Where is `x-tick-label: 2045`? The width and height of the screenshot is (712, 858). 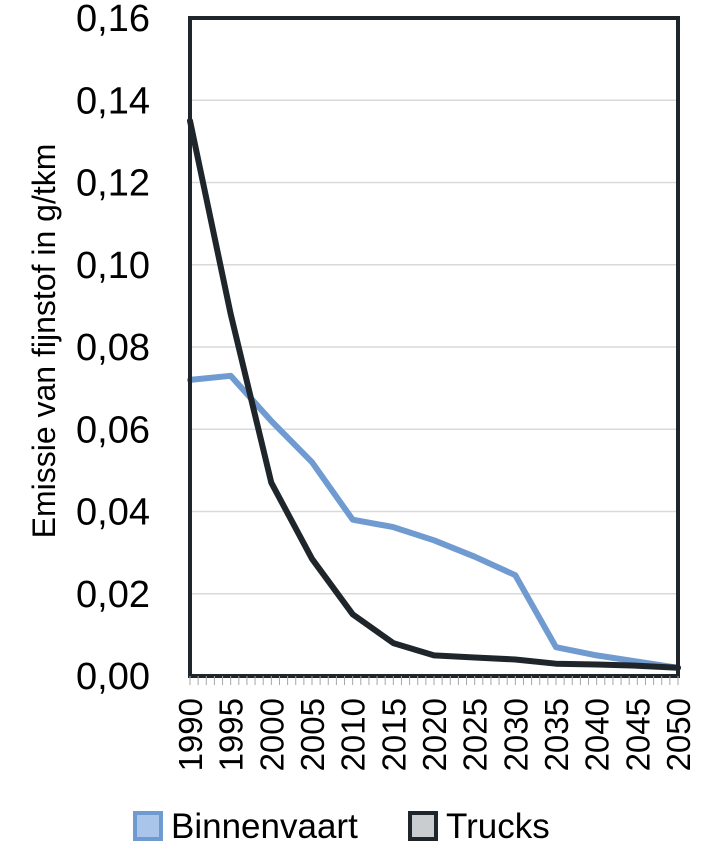 x-tick-label: 2045 is located at coordinates (637, 734).